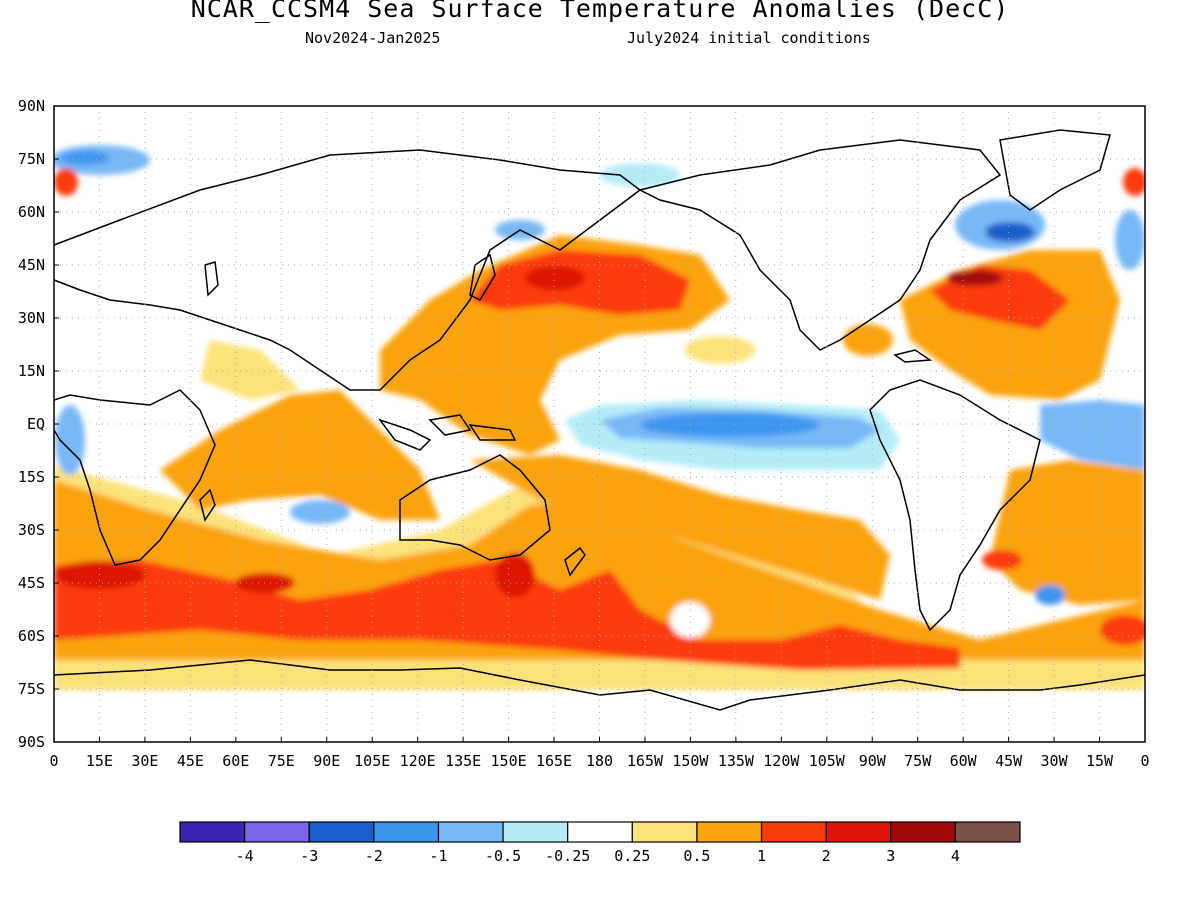 Image resolution: width=1200 pixels, height=900 pixels. What do you see at coordinates (31, 583) in the screenshot?
I see `lat-label: 45S` at bounding box center [31, 583].